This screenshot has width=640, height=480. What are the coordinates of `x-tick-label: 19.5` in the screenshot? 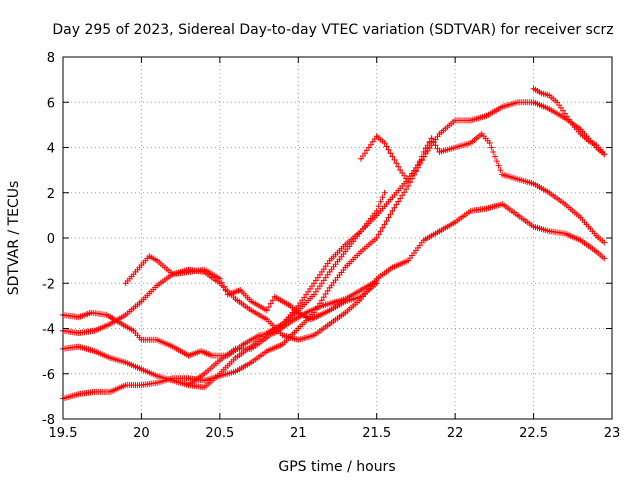 It's located at (63, 433).